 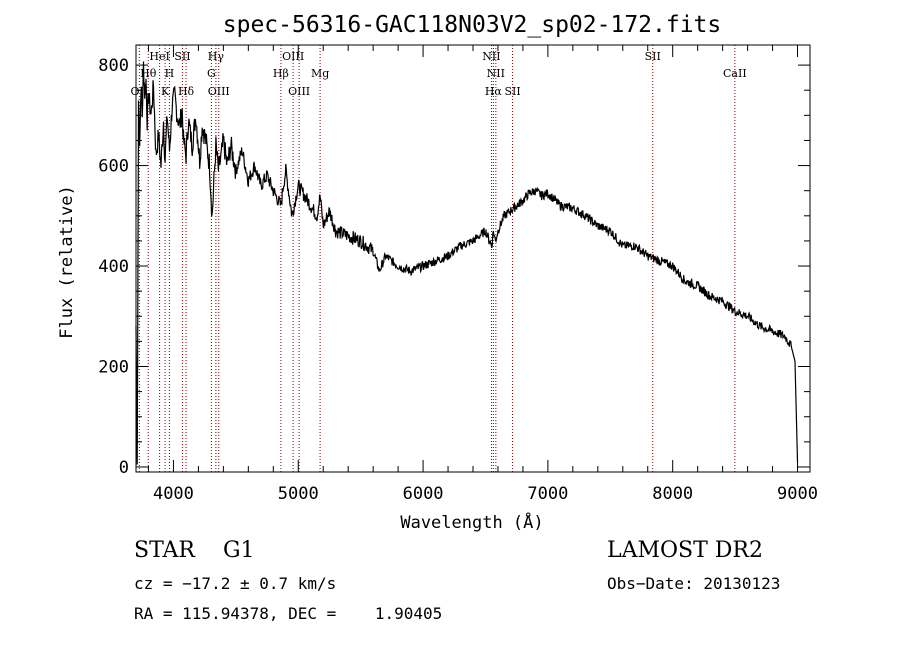 I want to click on spectral-line-label-15: NII, so click(x=496, y=73).